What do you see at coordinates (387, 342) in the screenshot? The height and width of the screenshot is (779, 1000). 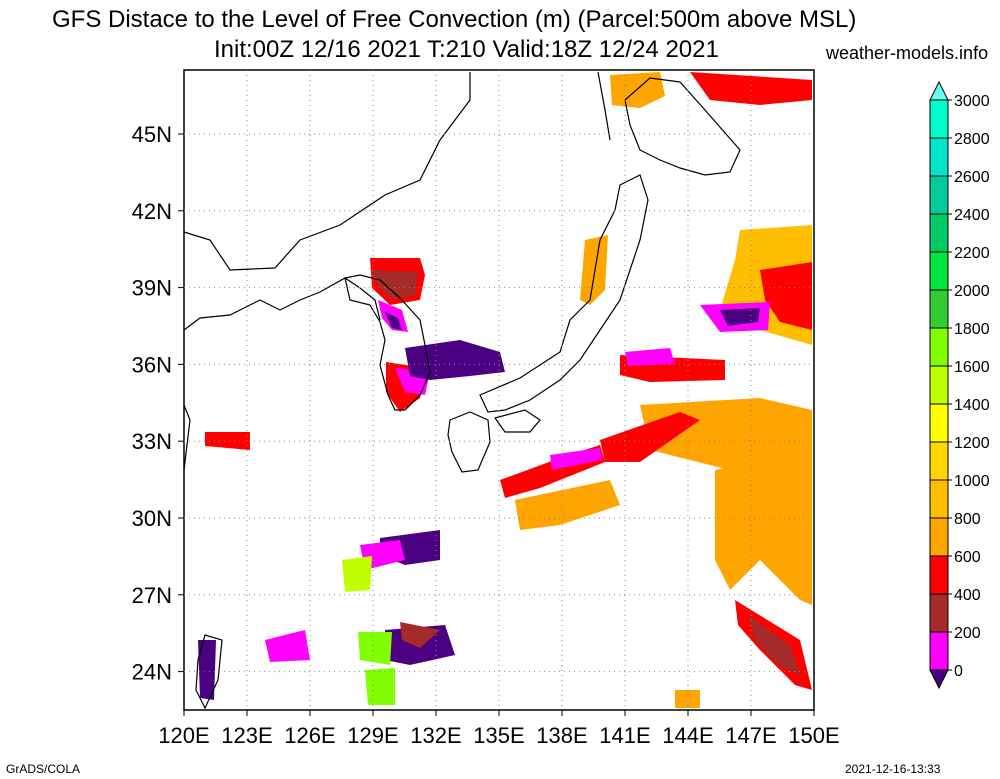 I see `coastline-korea` at bounding box center [387, 342].